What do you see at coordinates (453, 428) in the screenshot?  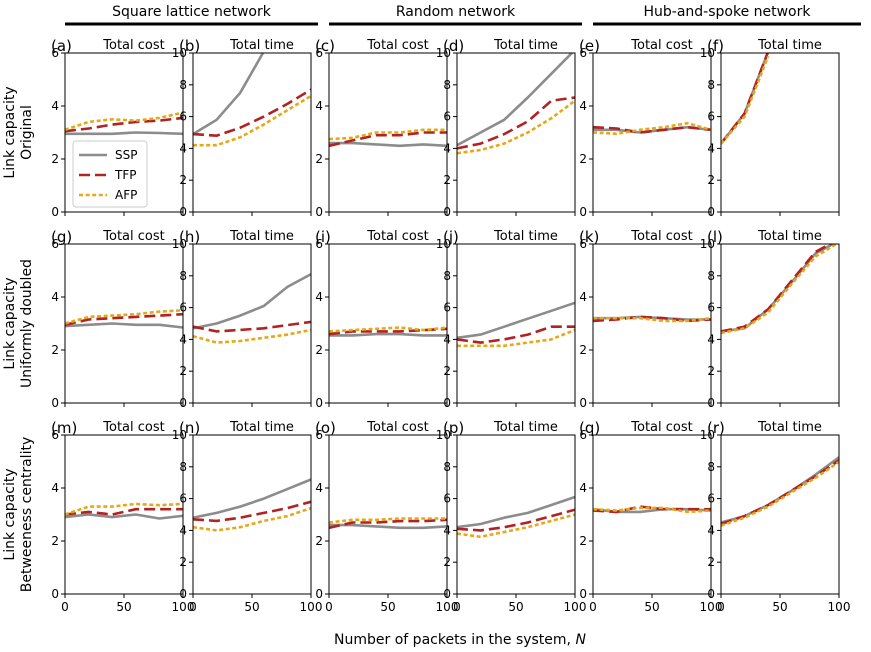 I see `panel-label: (p)` at bounding box center [453, 428].